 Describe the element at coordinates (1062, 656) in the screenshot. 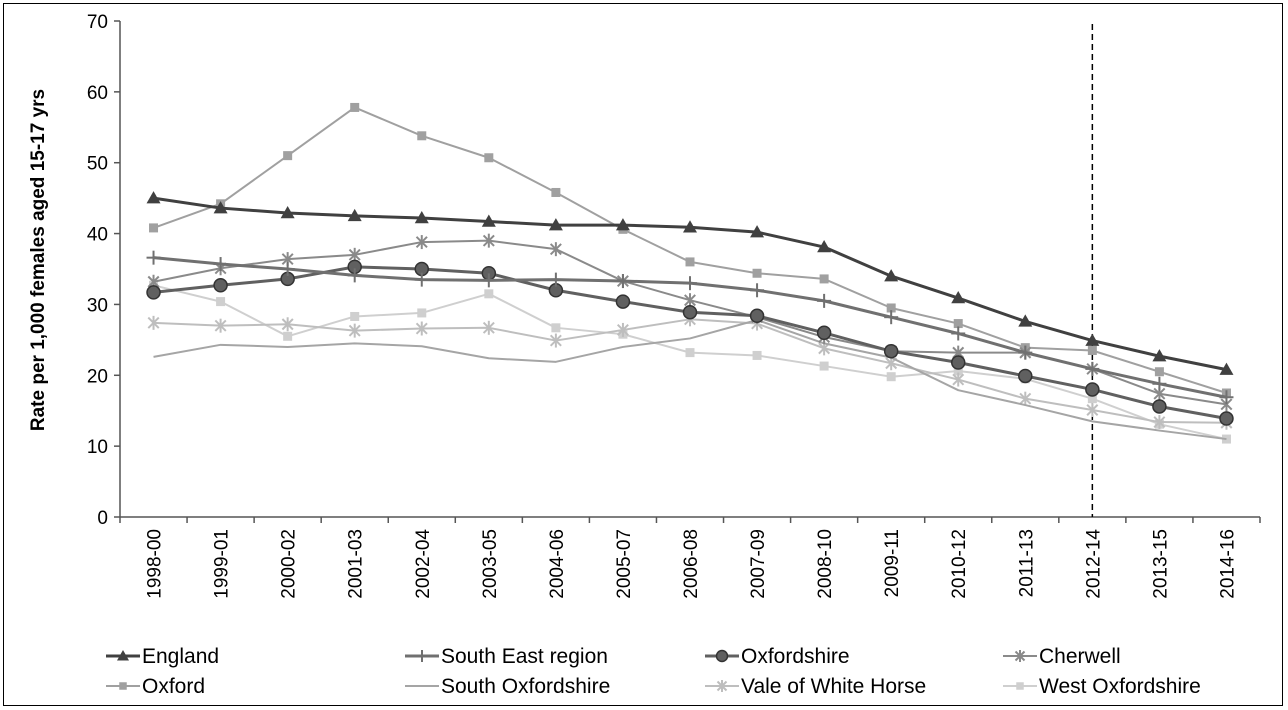

I see `legend-item: Cherwell` at that location.